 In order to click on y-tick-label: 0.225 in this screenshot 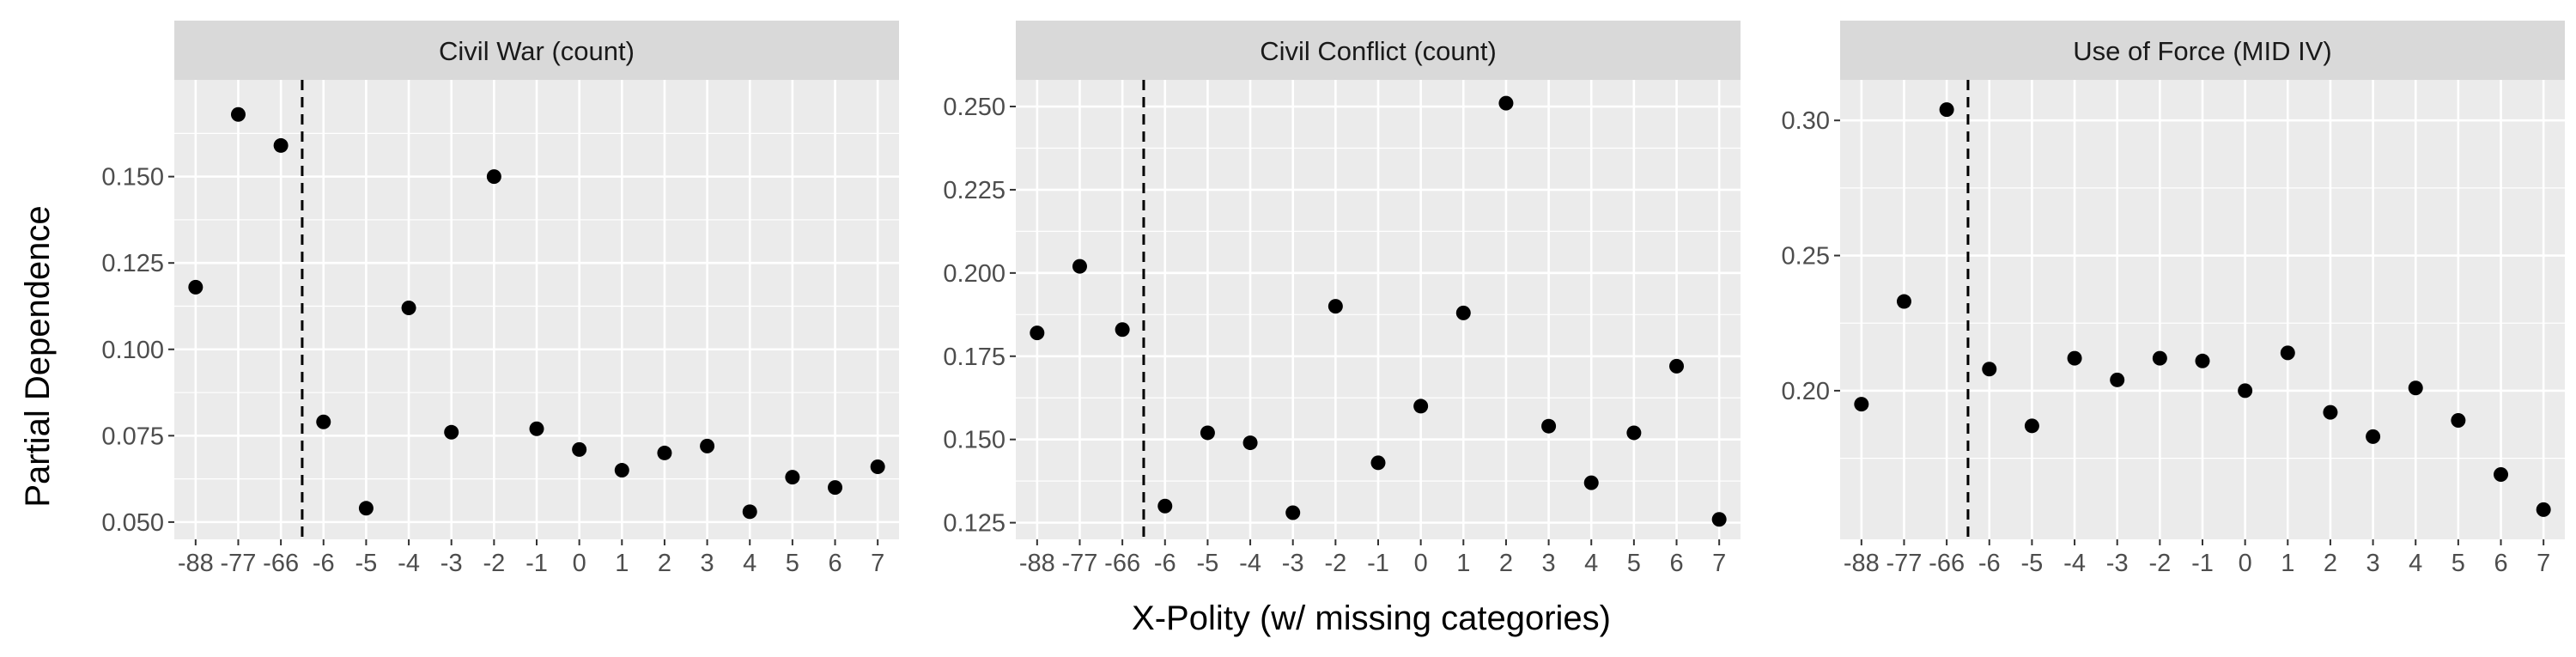, I will do `click(974, 190)`.